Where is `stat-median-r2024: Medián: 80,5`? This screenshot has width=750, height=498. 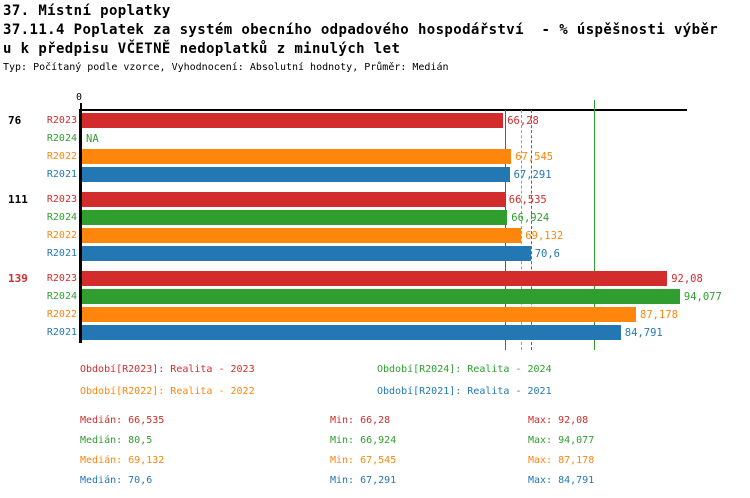 stat-median-r2024: Medián: 80,5 is located at coordinates (116, 440).